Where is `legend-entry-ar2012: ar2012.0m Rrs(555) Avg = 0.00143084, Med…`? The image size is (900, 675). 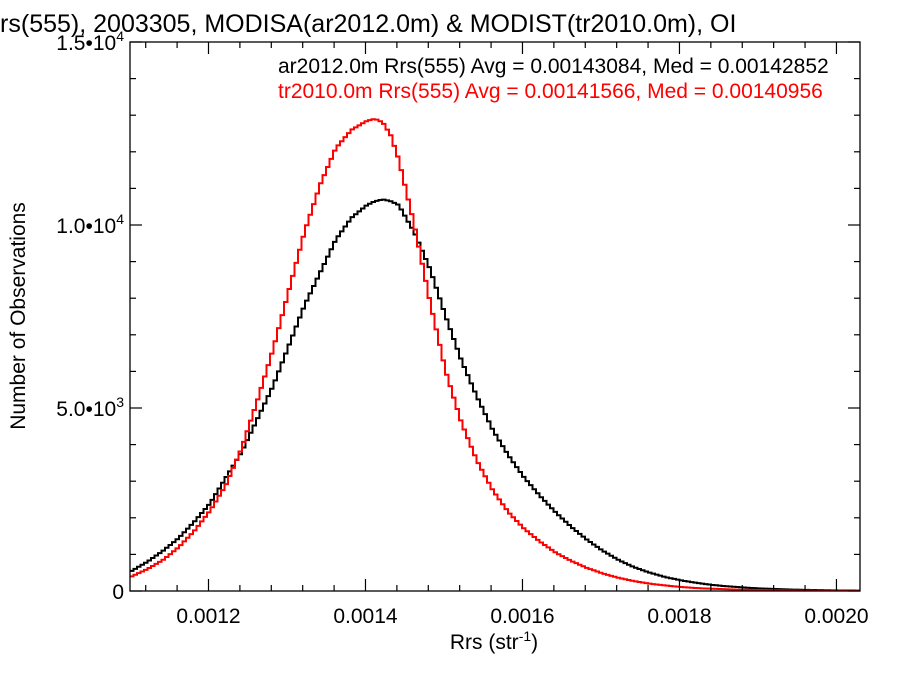
legend-entry-ar2012: ar2012.0m Rrs(555) Avg = 0.00143084, Med… is located at coordinates (553, 66).